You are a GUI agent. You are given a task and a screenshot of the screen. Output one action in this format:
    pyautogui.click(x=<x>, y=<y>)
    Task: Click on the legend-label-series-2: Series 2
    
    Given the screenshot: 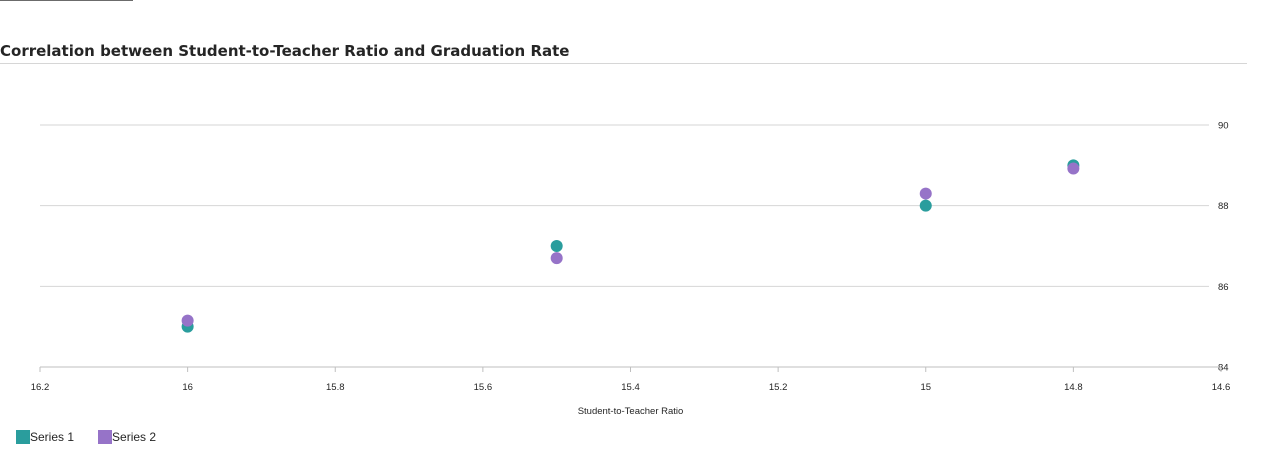 What is the action you would take?
    pyautogui.click(x=134, y=437)
    